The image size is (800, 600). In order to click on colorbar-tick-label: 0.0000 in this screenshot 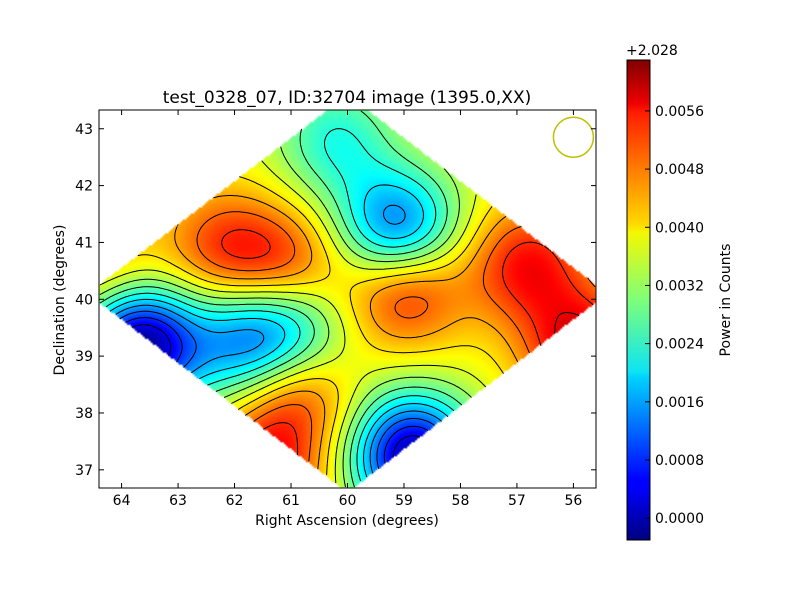, I will do `click(679, 519)`.